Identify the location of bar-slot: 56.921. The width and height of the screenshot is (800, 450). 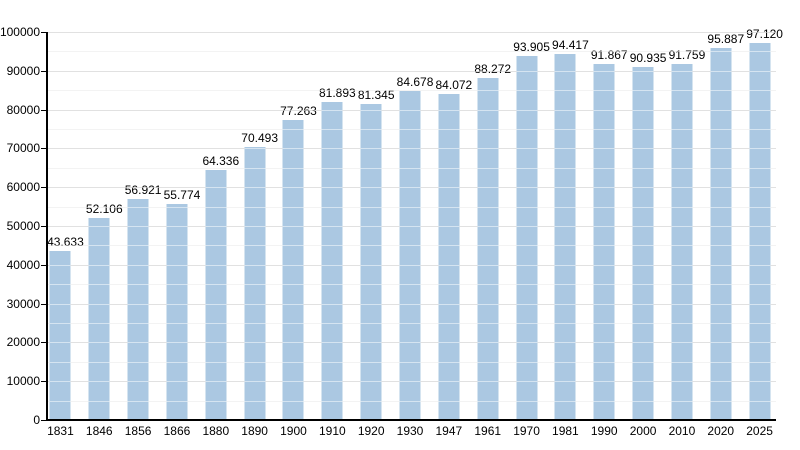
(140, 226).